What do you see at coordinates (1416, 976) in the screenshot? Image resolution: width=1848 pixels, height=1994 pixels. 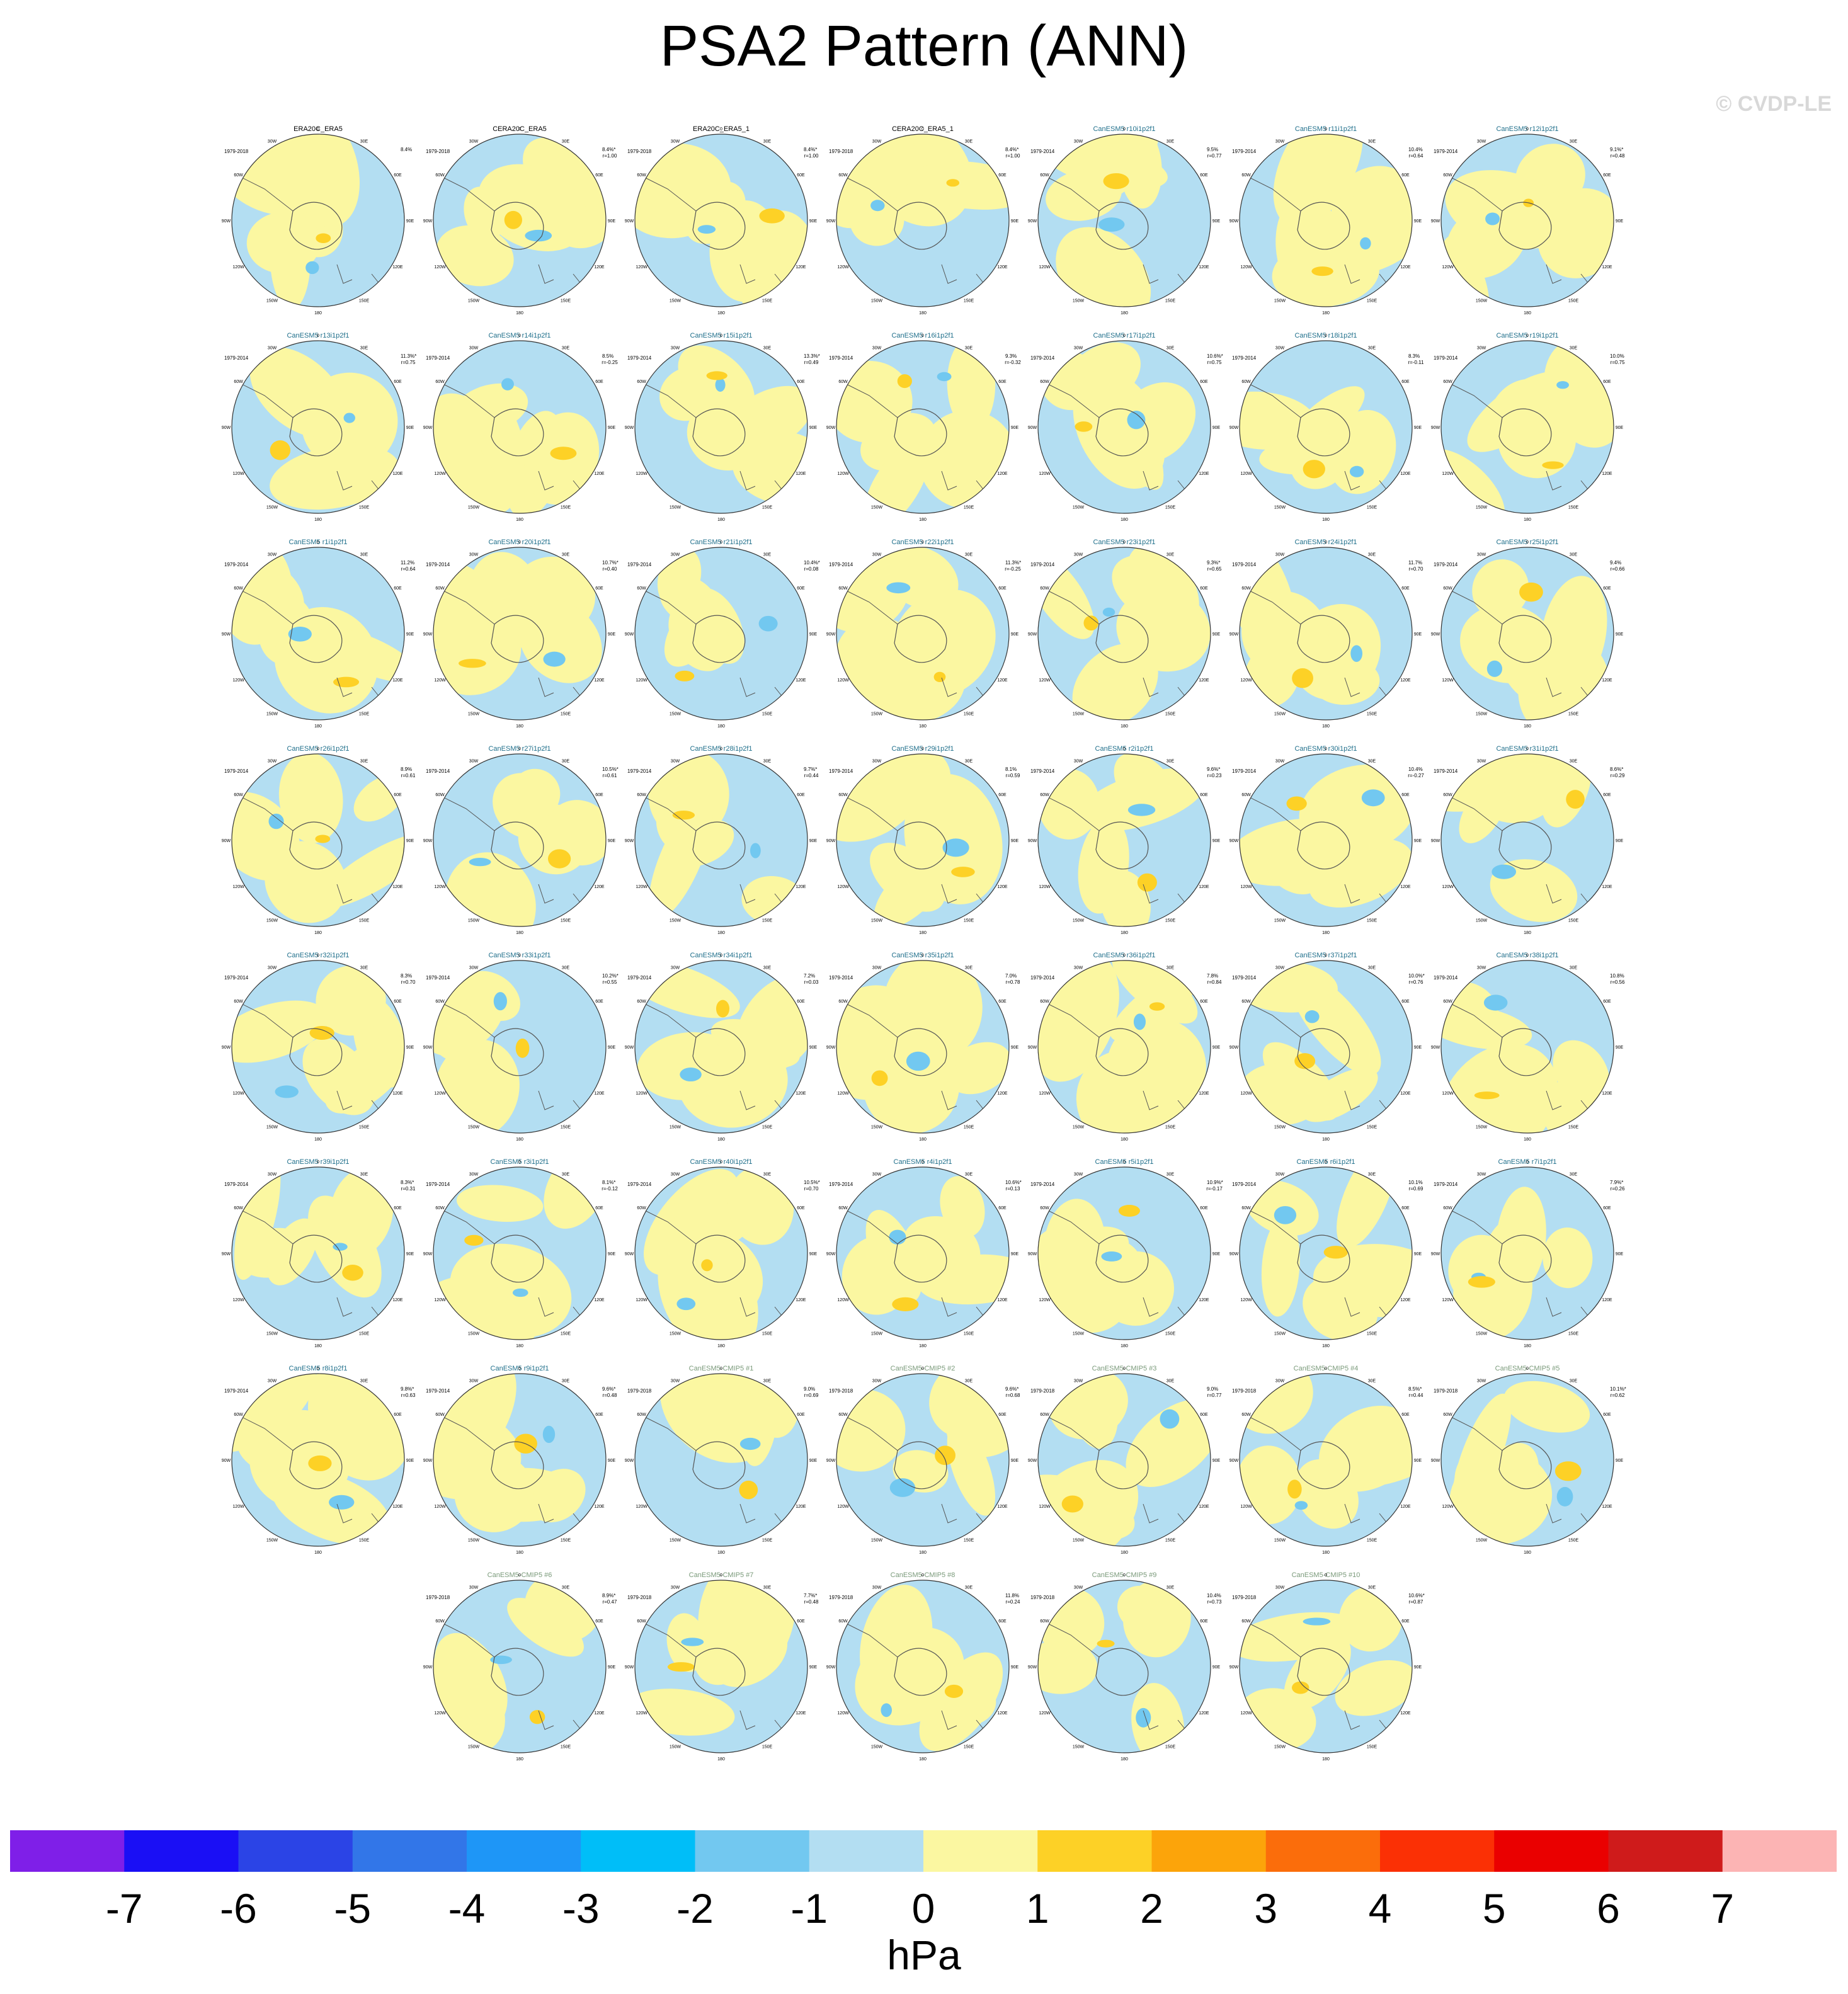 I see `panel-variance: 10.0%*` at bounding box center [1416, 976].